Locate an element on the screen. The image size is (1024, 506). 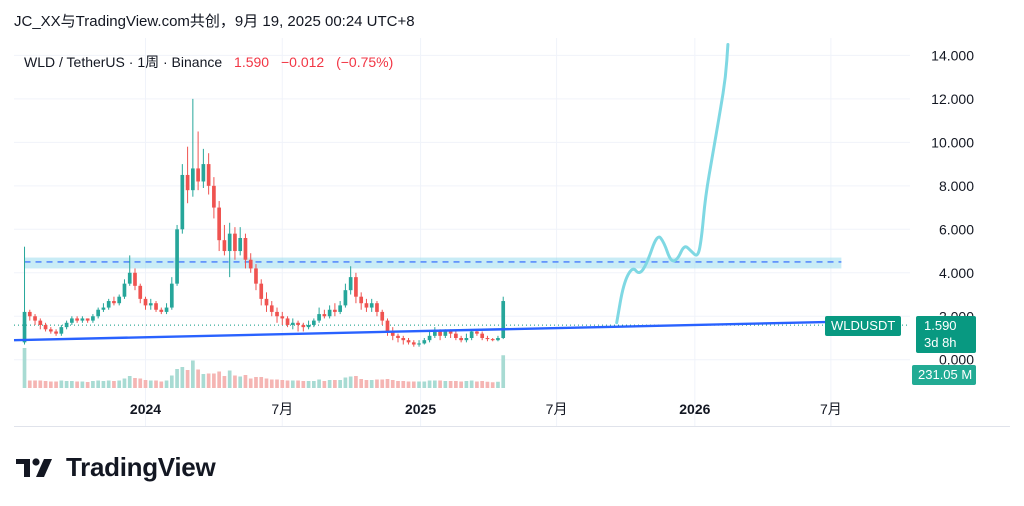
bar-countdown: 3d 8h is located at coordinates (940, 342).